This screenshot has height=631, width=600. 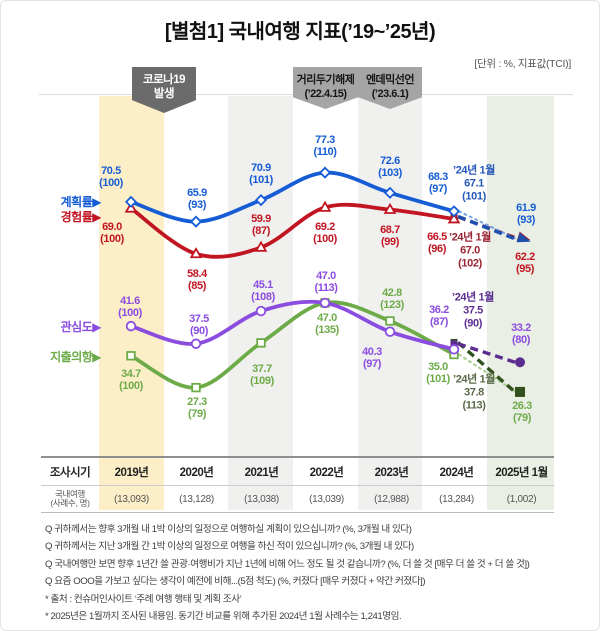 What do you see at coordinates (390, 166) in the screenshot?
I see `value-label-계획률-2023년: 72.6 (103)` at bounding box center [390, 166].